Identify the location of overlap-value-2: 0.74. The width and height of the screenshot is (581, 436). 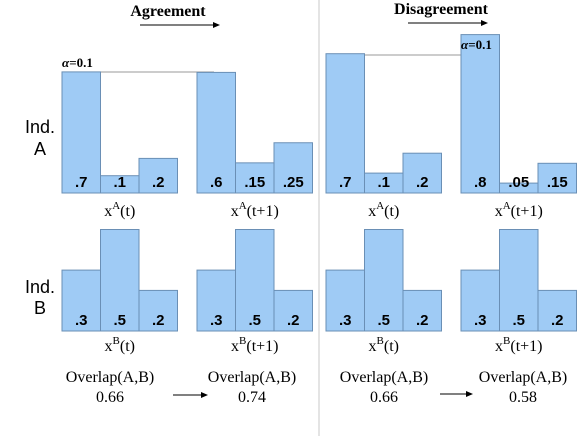
(252, 397).